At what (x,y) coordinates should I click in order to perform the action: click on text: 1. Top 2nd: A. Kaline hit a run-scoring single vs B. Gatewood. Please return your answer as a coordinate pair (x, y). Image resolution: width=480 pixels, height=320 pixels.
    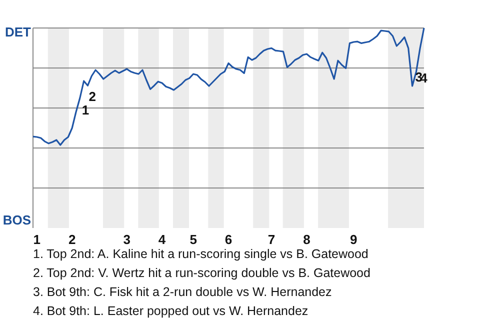
    Looking at the image, I should click on (200, 254).